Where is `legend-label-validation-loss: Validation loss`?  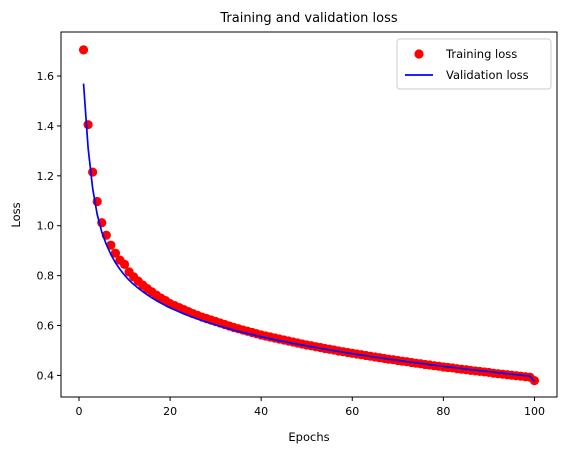 legend-label-validation-loss: Validation loss is located at coordinates (487, 75).